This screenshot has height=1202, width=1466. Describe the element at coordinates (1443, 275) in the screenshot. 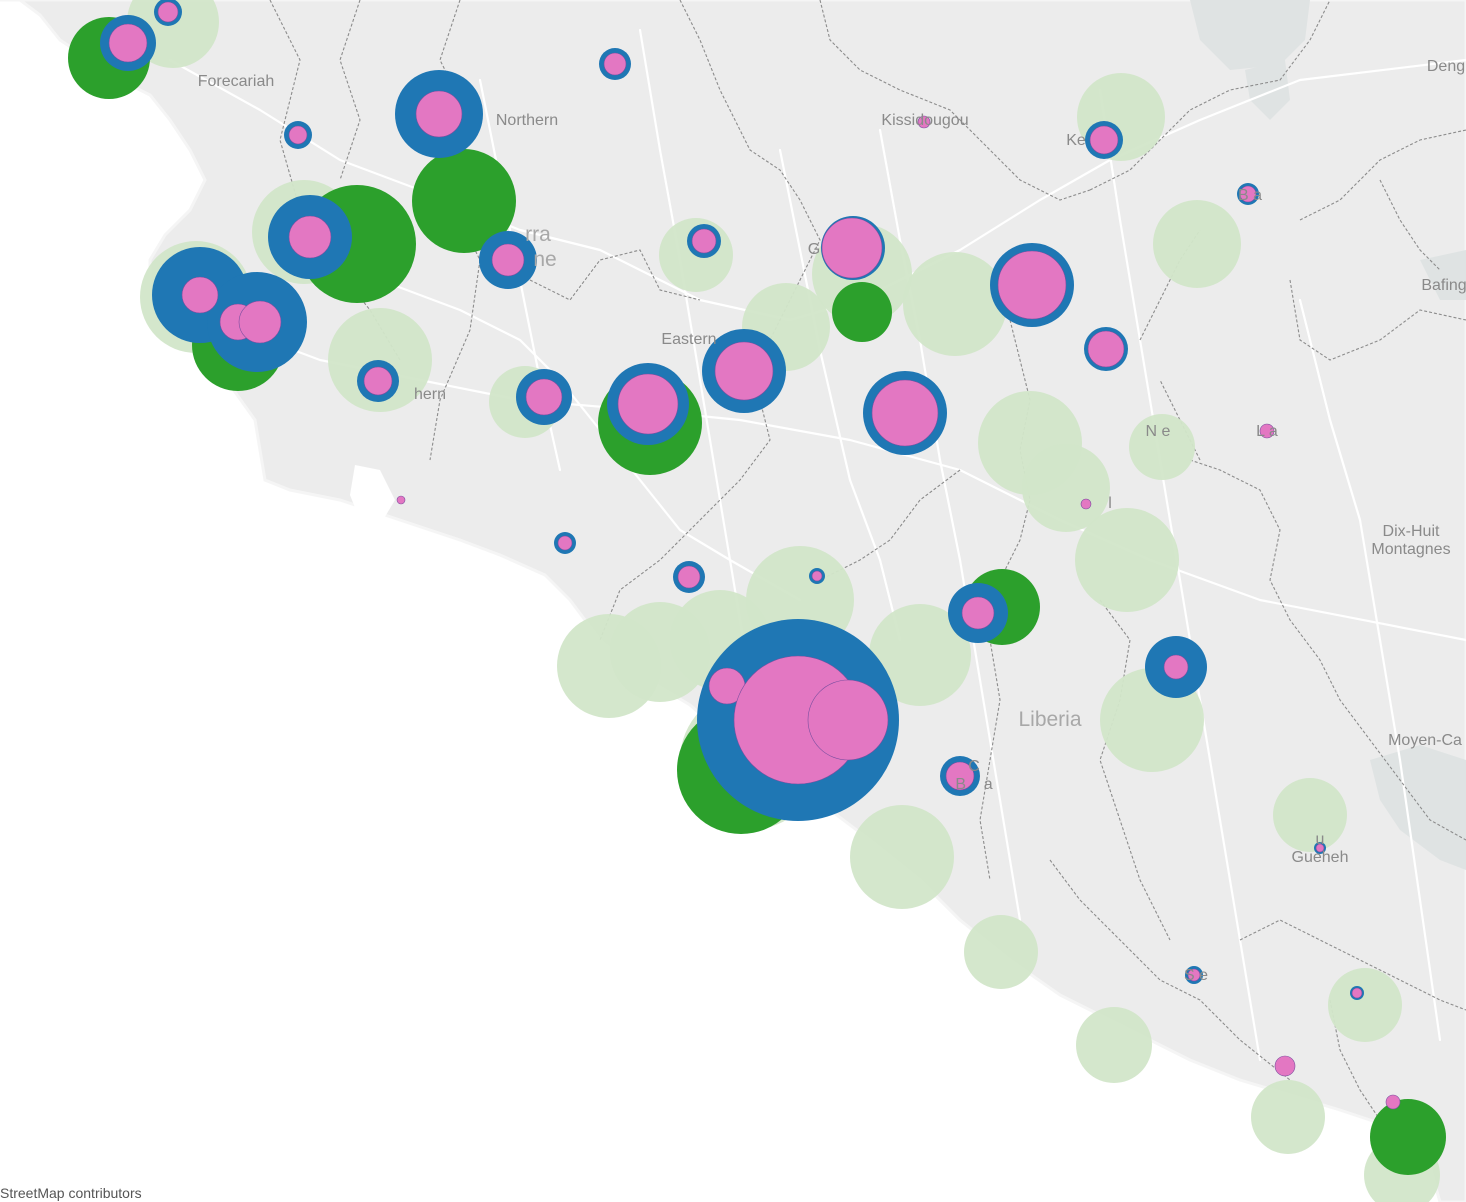

I see `lake-right` at that location.